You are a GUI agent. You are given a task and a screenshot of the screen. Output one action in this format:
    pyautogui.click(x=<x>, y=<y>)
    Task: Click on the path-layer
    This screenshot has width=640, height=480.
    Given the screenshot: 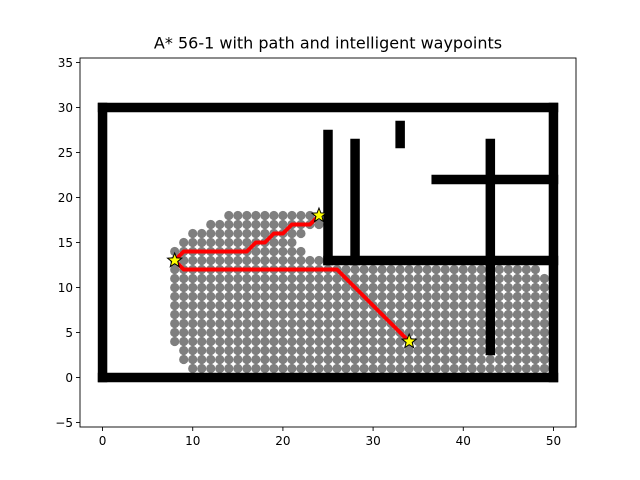 What is the action you would take?
    pyautogui.click(x=292, y=278)
    